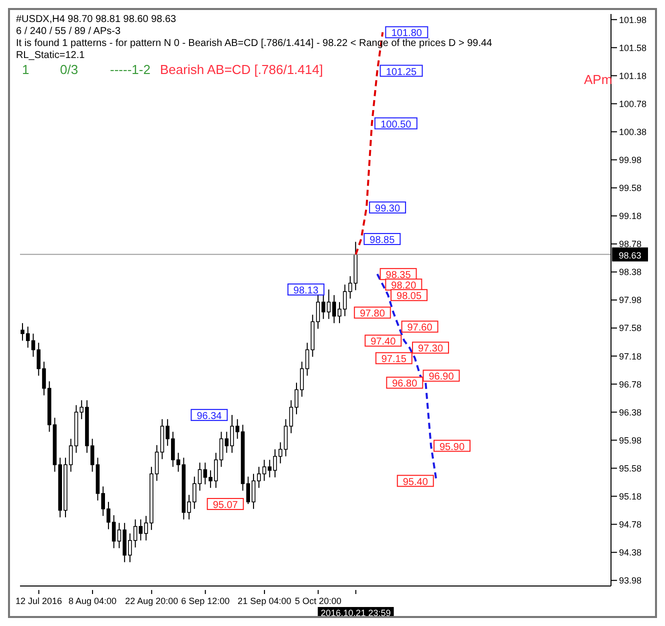 Image resolution: width=665 pixels, height=626 pixels. What do you see at coordinates (265, 601) in the screenshot?
I see `x-tick-label: 21 Sep 04:00` at bounding box center [265, 601].